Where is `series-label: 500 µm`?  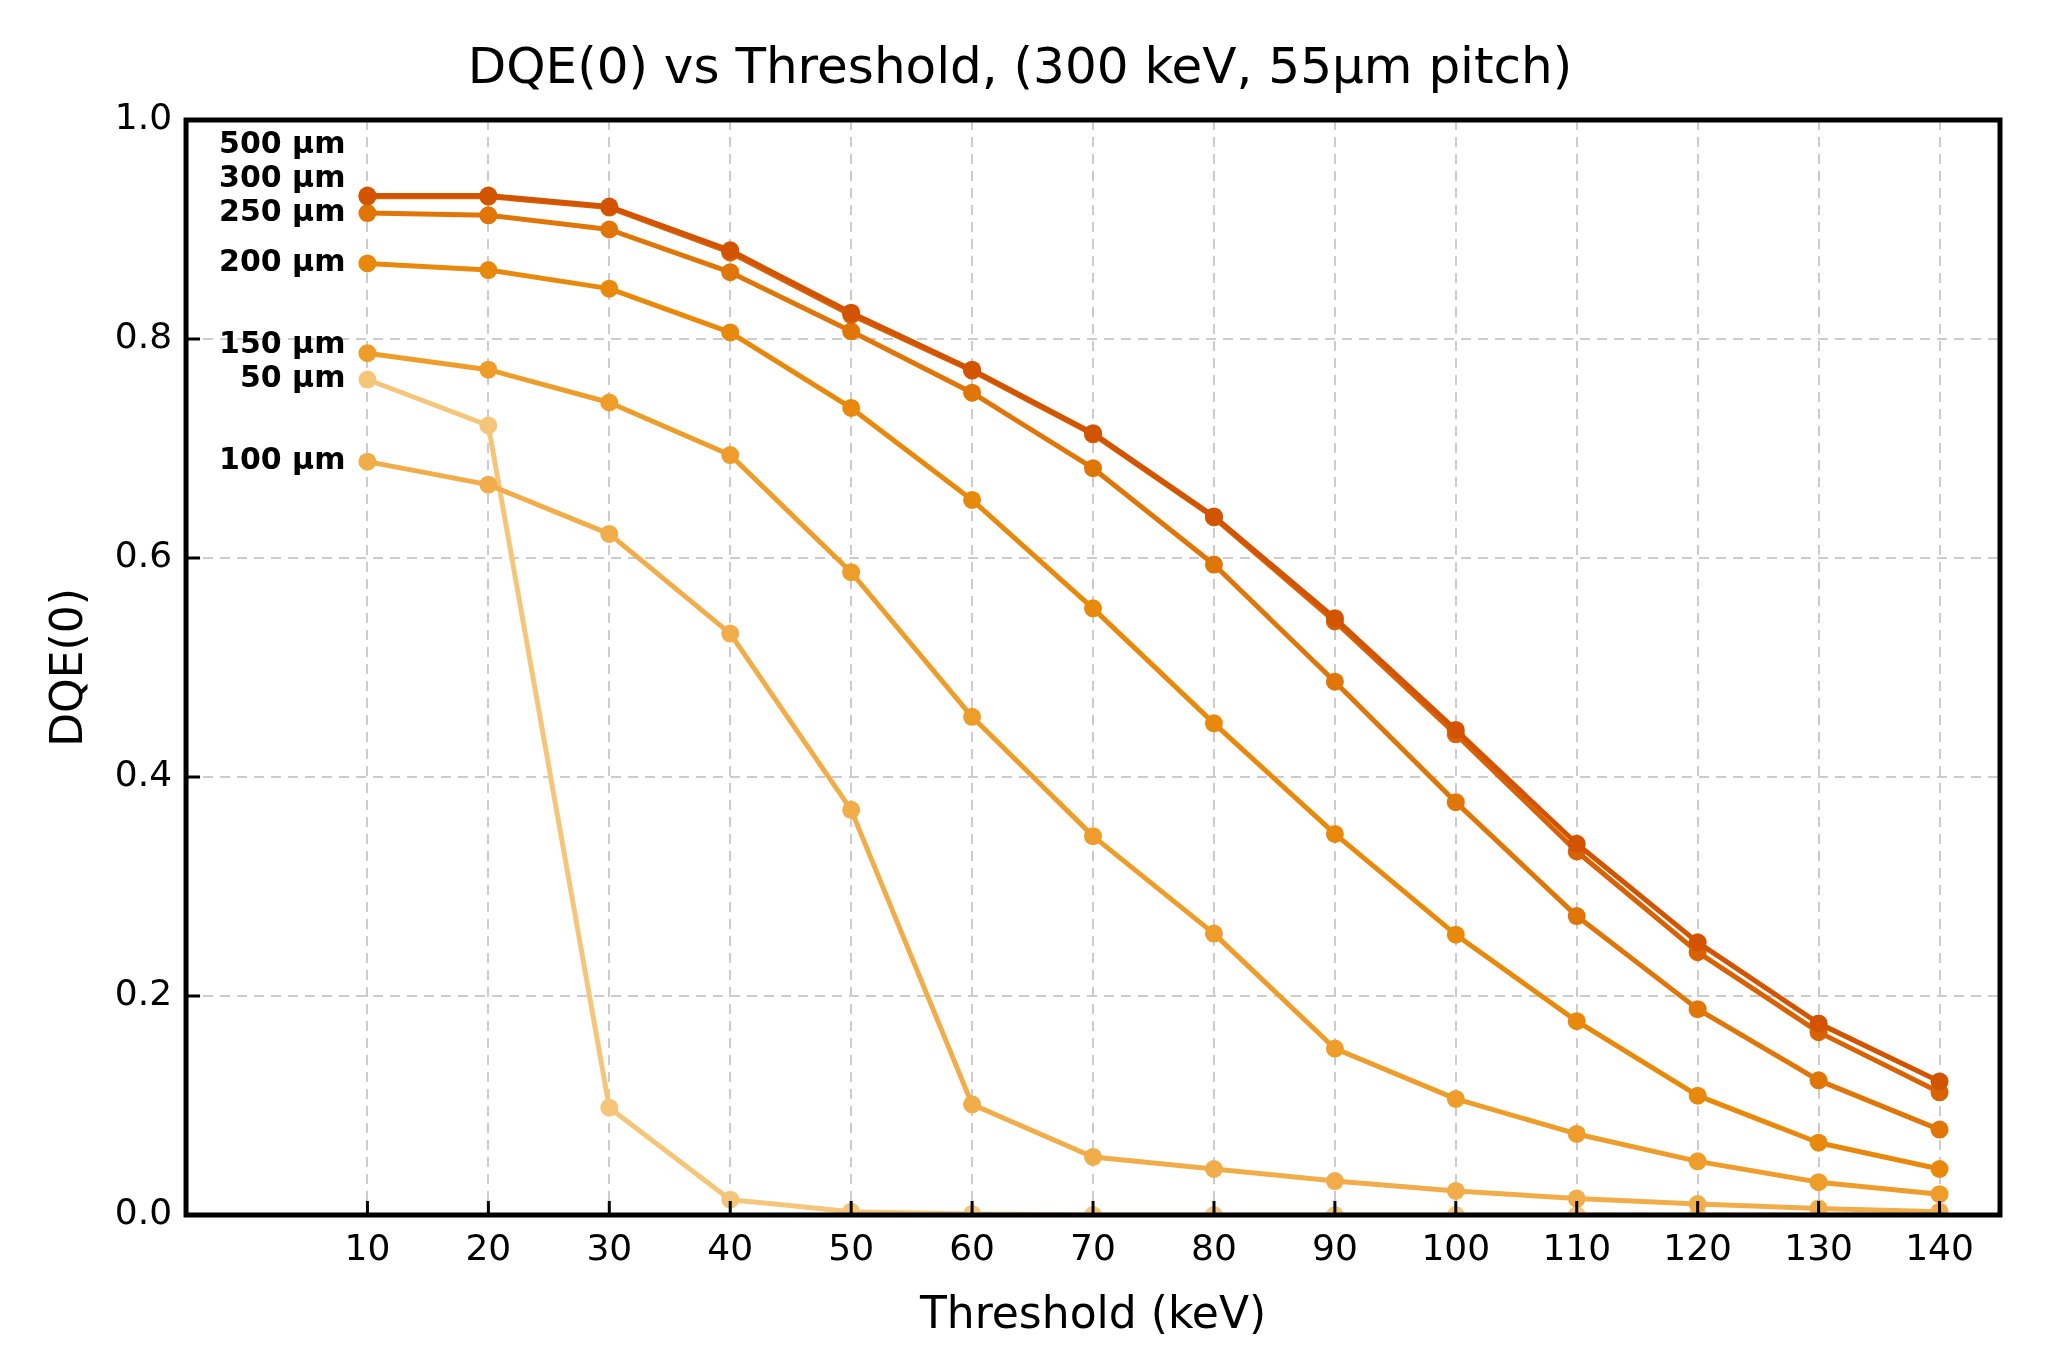
series-label: 500 µm is located at coordinates (282, 142).